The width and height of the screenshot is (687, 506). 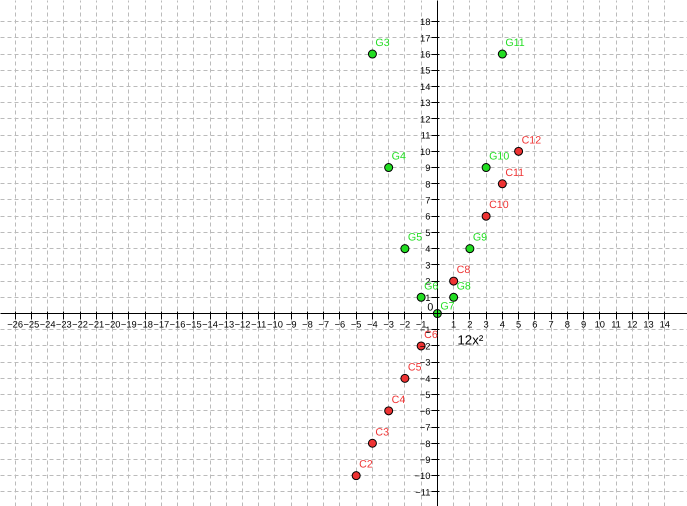 What do you see at coordinates (425, 22) in the screenshot?
I see `y-tick-label: 18` at bounding box center [425, 22].